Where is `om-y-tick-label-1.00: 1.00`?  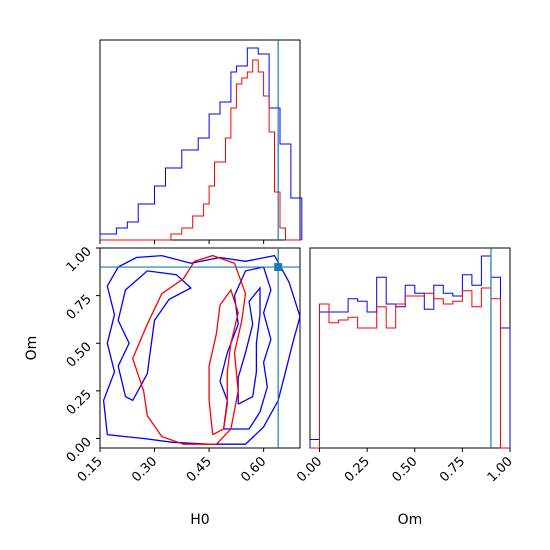
om-y-tick-label-1.00: 1.00 is located at coordinates (79, 259).